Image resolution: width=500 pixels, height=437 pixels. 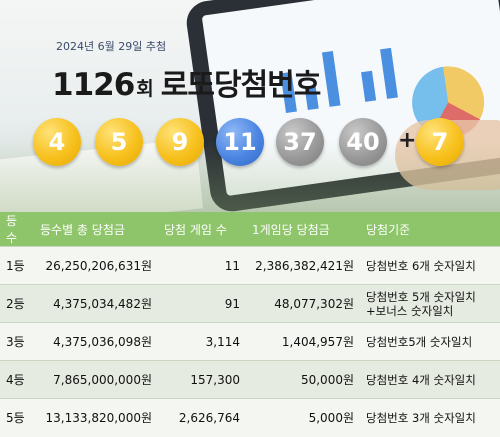 What do you see at coordinates (421, 303) in the screenshot?
I see `criteria-cell: 당첨번호 5개 숫자일치 +보너스 숫자일치` at bounding box center [421, 303].